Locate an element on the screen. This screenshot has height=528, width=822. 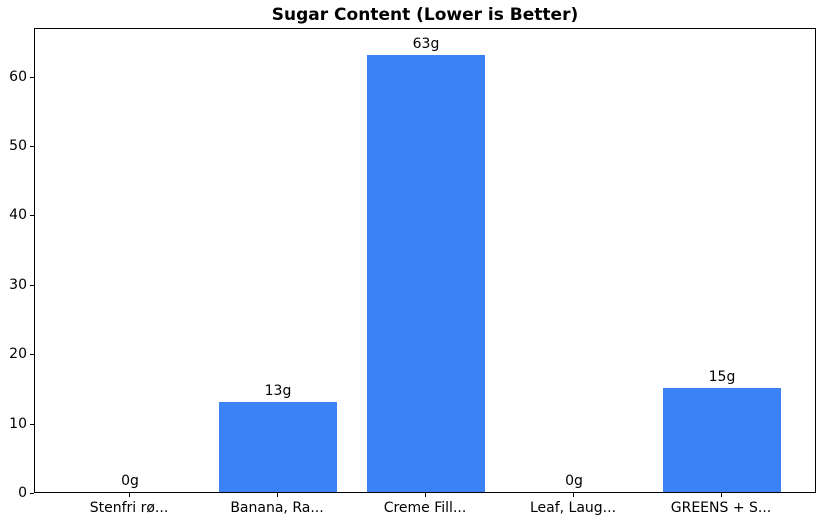
chart-title: Sugar Content (Lower is Better) is located at coordinates (425, 15).